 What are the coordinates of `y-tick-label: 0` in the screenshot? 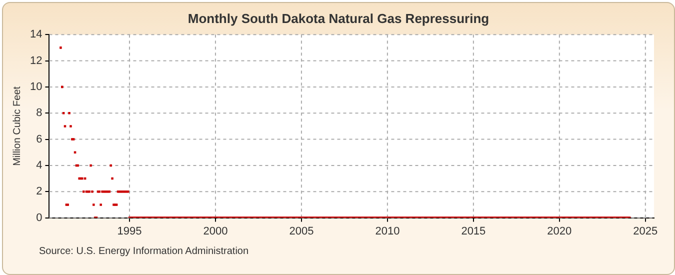 It's located at (39, 218).